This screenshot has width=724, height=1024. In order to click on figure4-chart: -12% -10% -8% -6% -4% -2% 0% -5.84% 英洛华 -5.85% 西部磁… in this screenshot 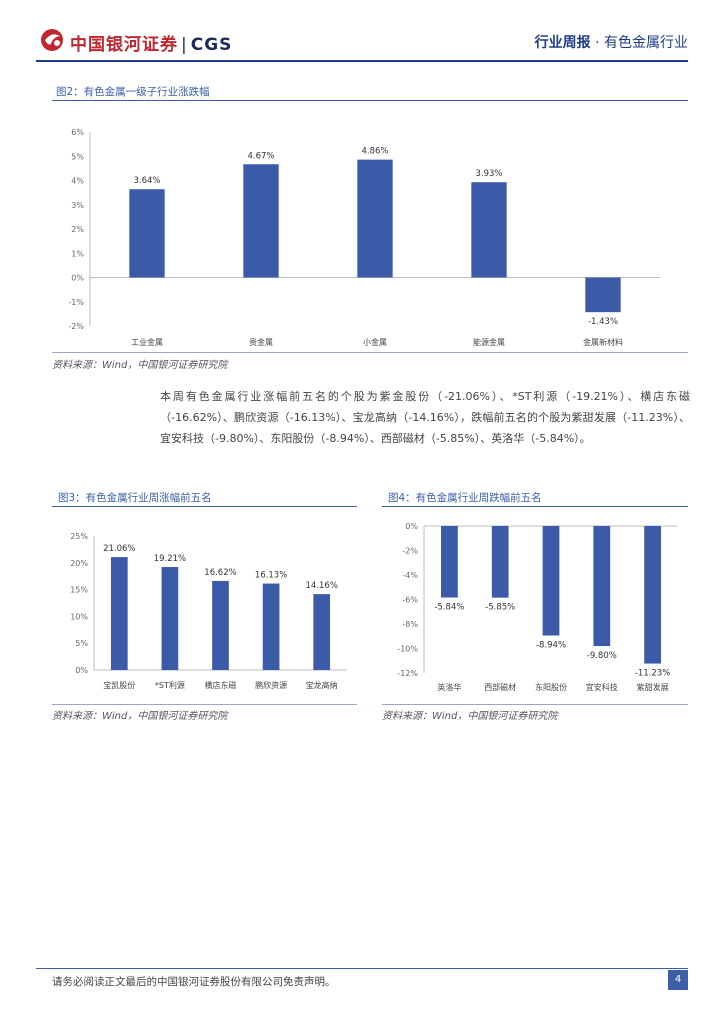, I will do `click(537, 607)`.